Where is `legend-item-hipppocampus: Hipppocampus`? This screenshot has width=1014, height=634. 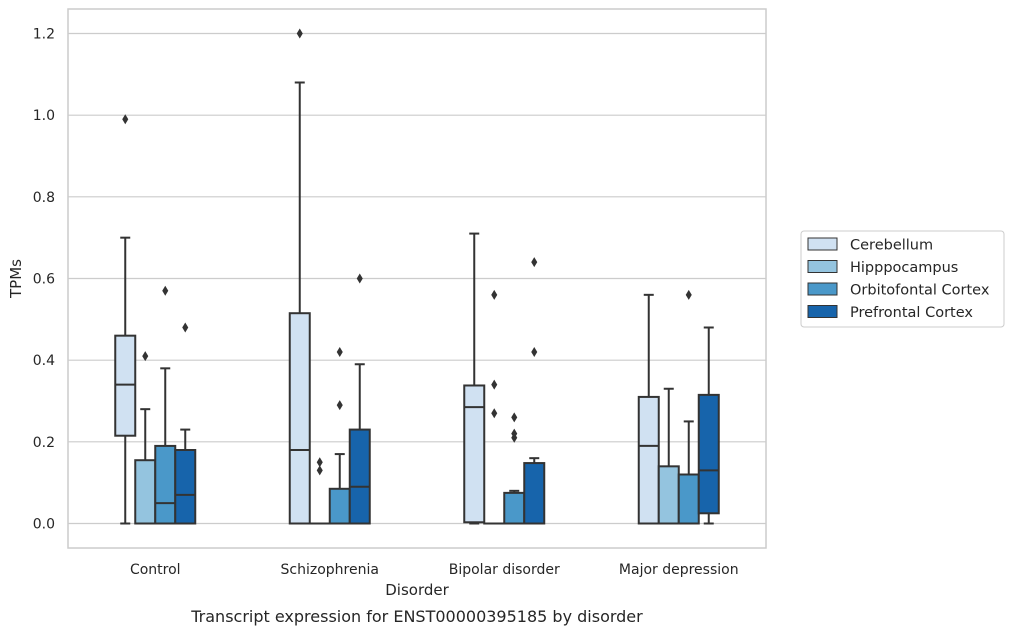 legend-item-hipppocampus: Hipppocampus is located at coordinates (882, 268).